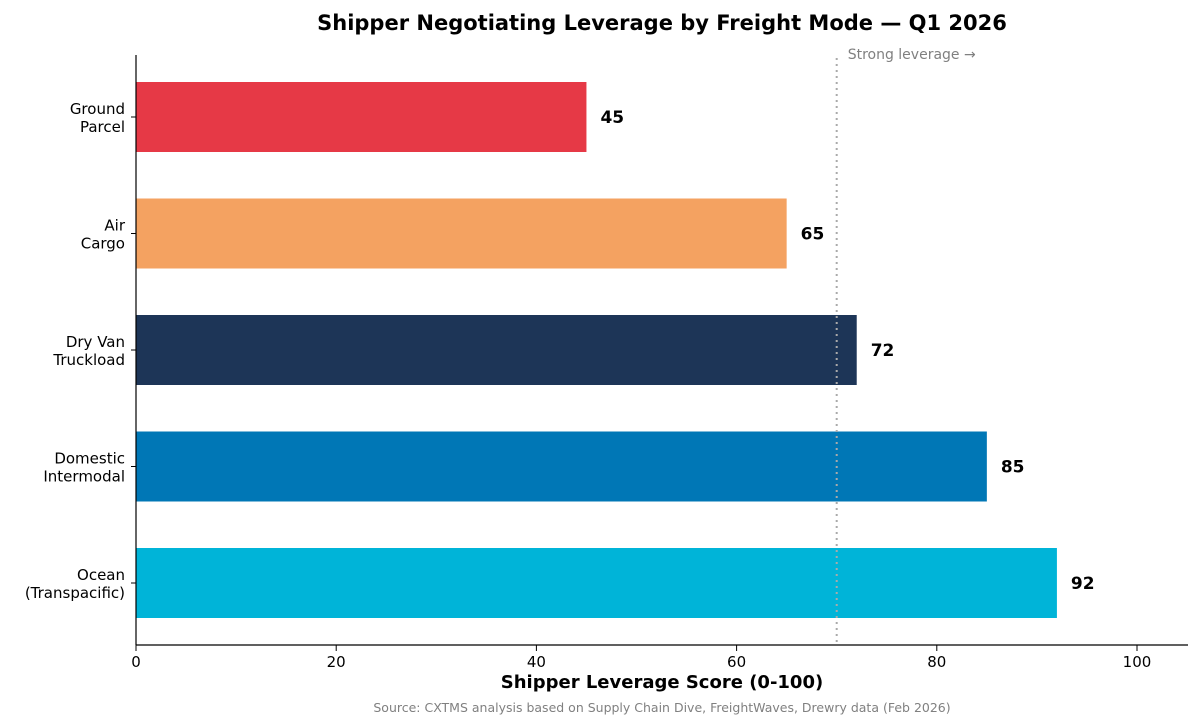 The width and height of the screenshot is (1200, 719). Describe the element at coordinates (84, 477) in the screenshot. I see `y-tick-label-3-1: Intermodal` at that location.